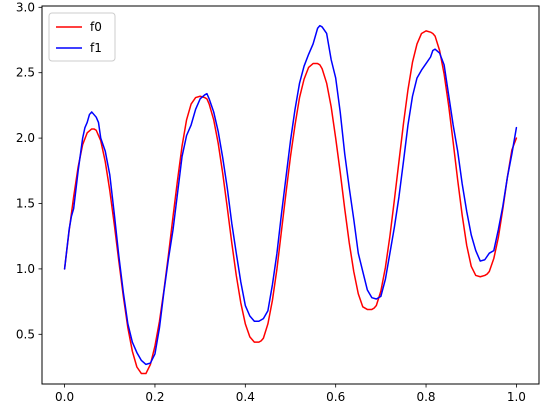 This screenshot has width=547, height=417. Describe the element at coordinates (25, 73) in the screenshot. I see `y-tick-label: 2.5` at that location.